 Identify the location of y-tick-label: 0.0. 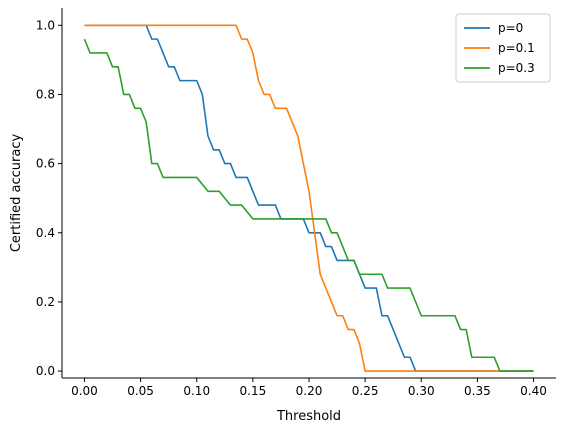
(45, 371).